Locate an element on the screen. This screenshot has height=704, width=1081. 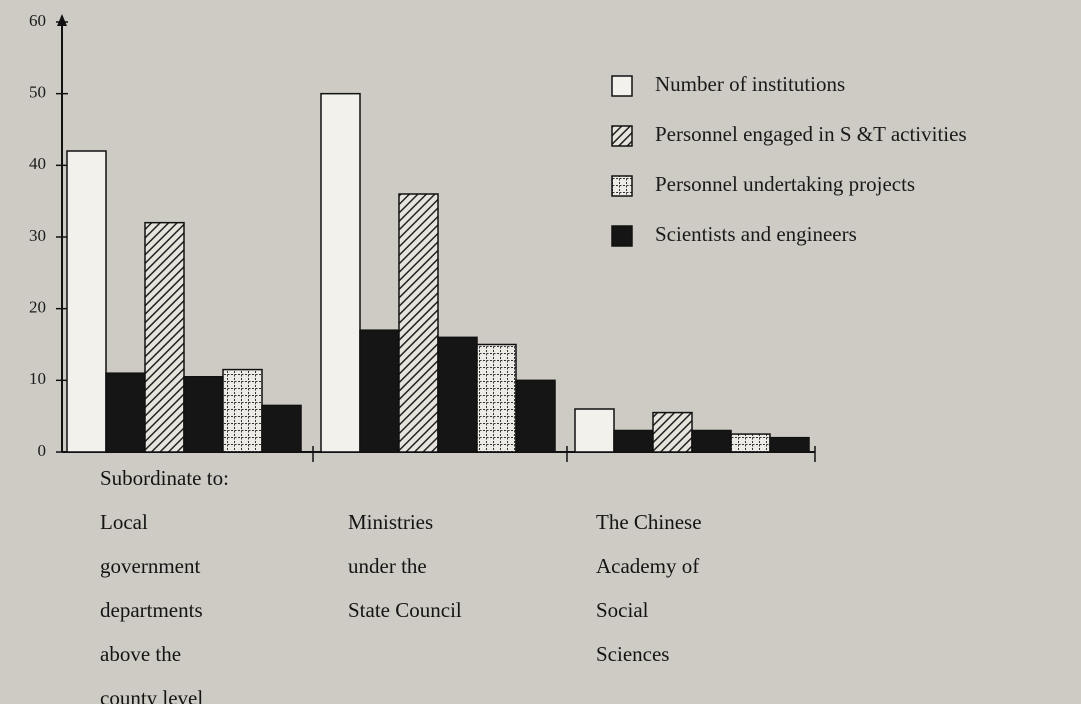
y-tick-label: 10 is located at coordinates (37, 378).